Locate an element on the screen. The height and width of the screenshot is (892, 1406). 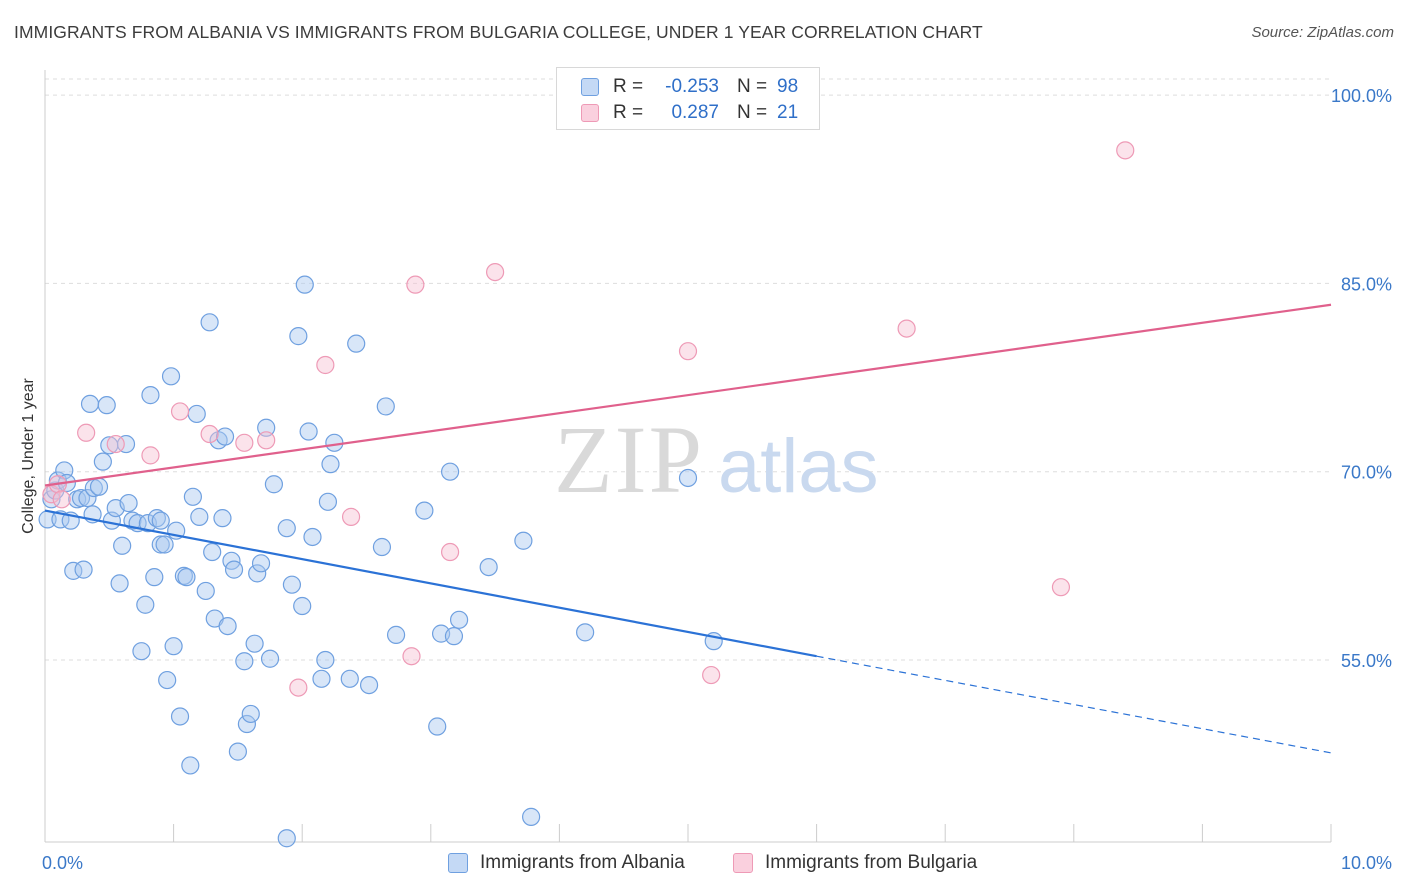
r-value: -0.253 is located at coordinates (692, 86).